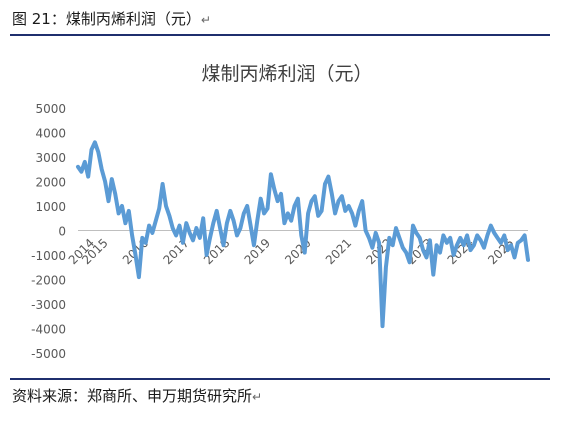 Image resolution: width=586 pixels, height=424 pixels. What do you see at coordinates (137, 396) in the screenshot?
I see `source-note: 资料来源：郑商所、申万期货研究所↵` at bounding box center [137, 396].